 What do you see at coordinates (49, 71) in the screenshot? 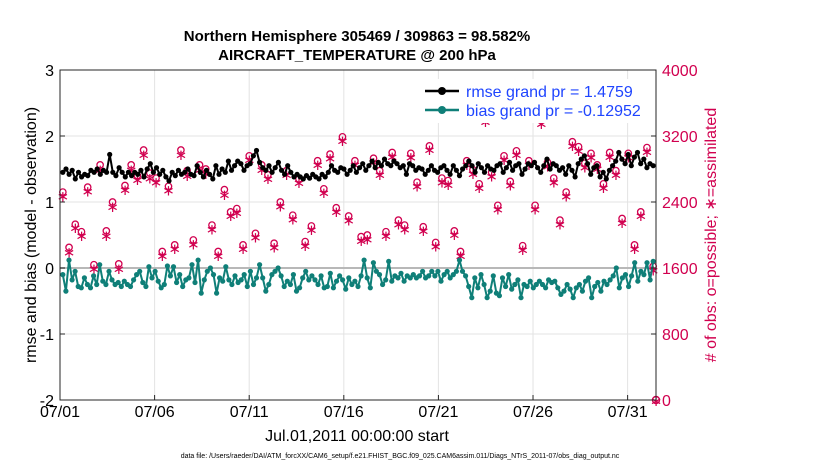
I see `left-tick-label: 3` at bounding box center [49, 71].